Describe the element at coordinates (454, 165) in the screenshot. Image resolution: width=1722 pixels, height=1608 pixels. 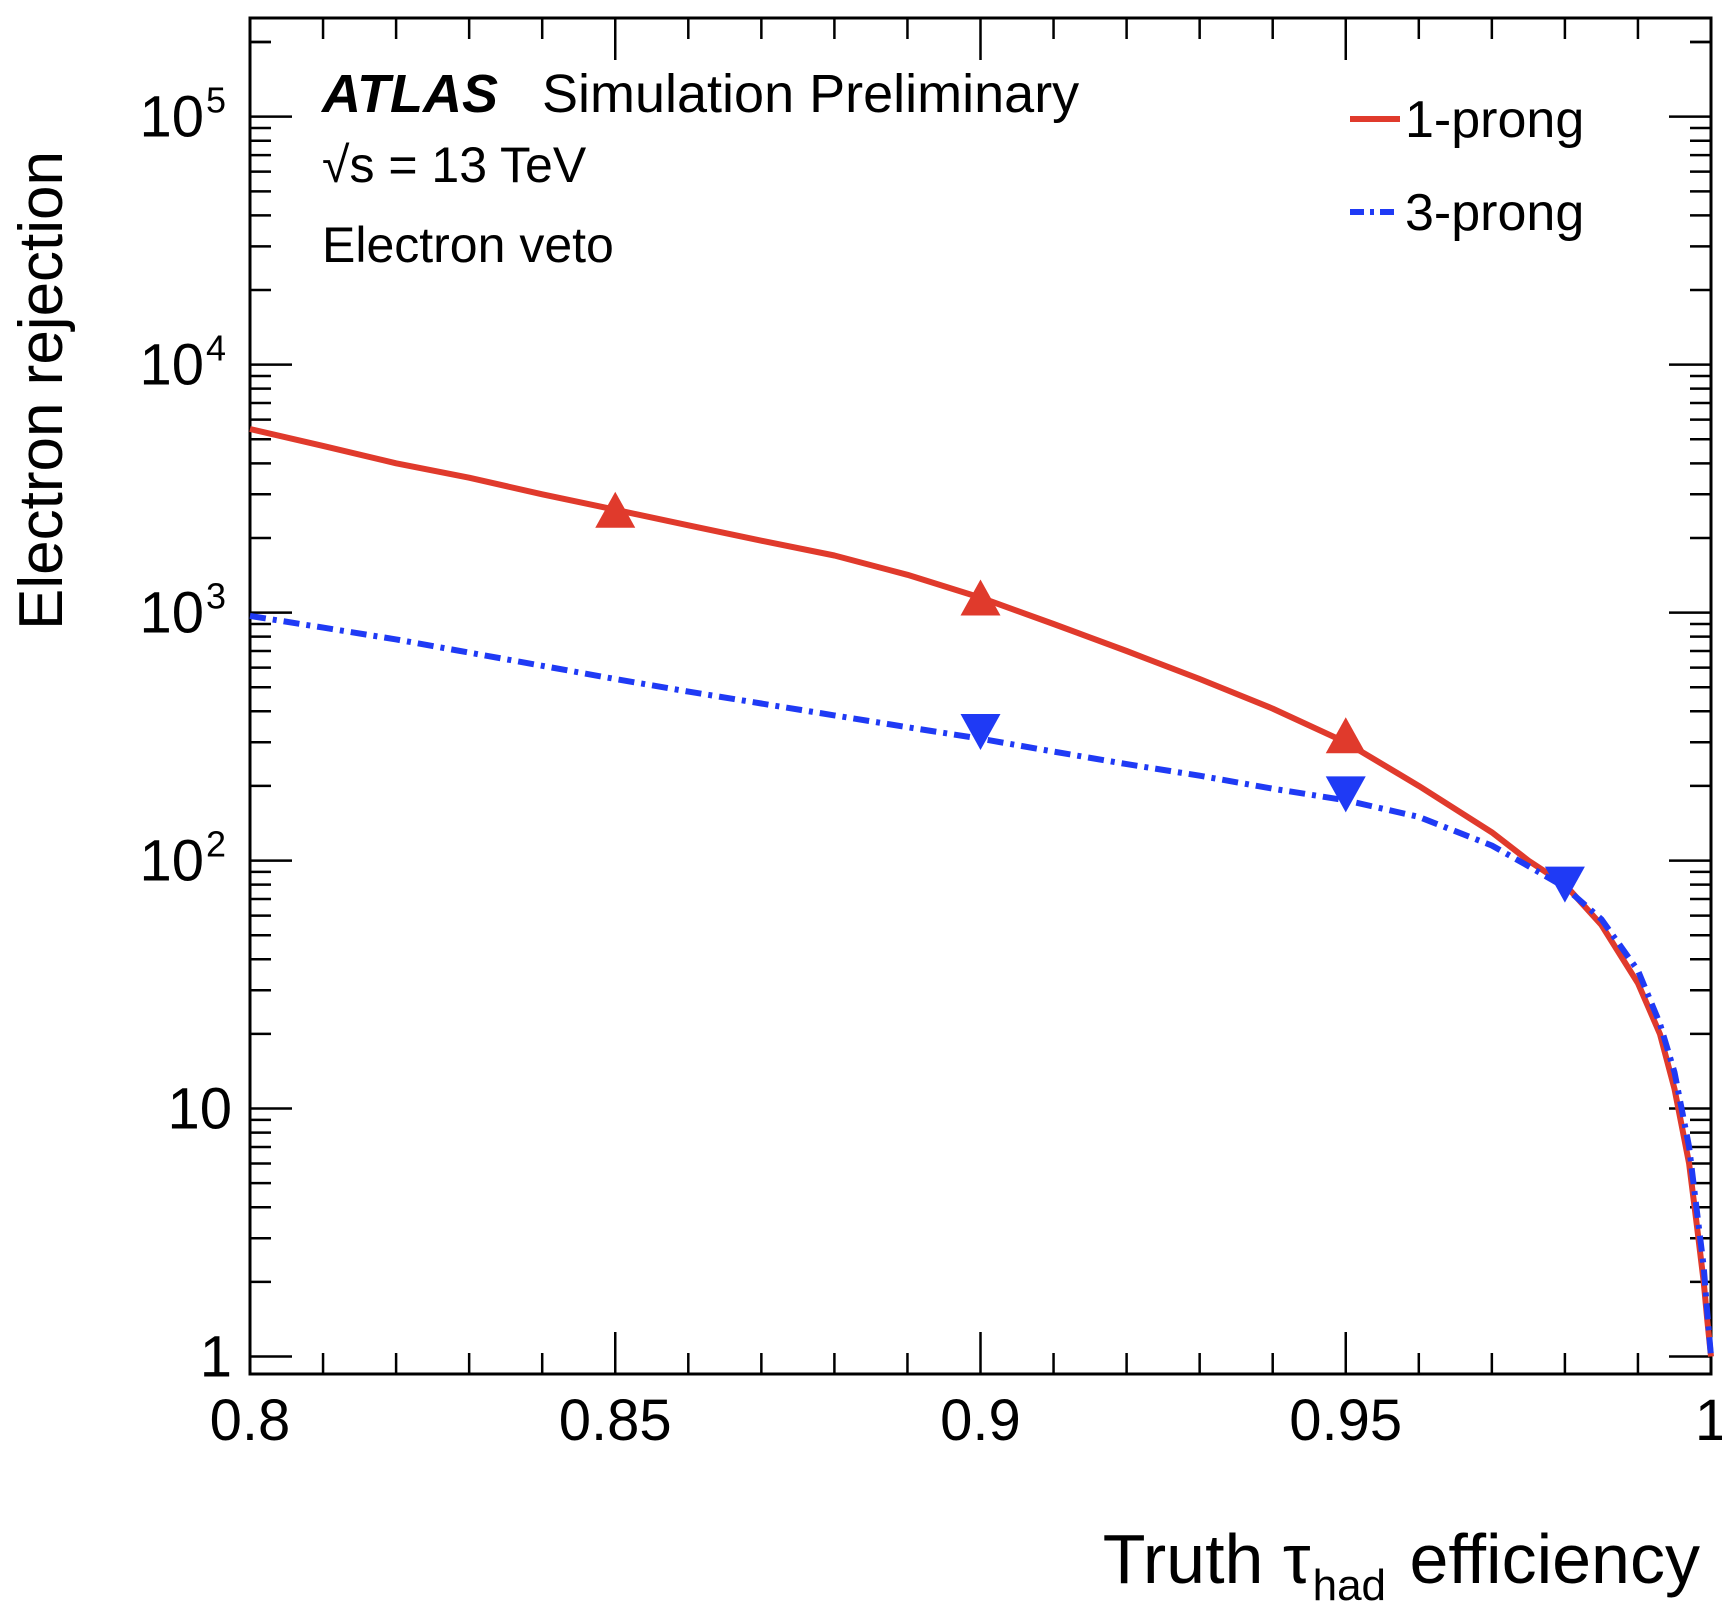
I see `energy-label: √s = 13 TeV` at that location.